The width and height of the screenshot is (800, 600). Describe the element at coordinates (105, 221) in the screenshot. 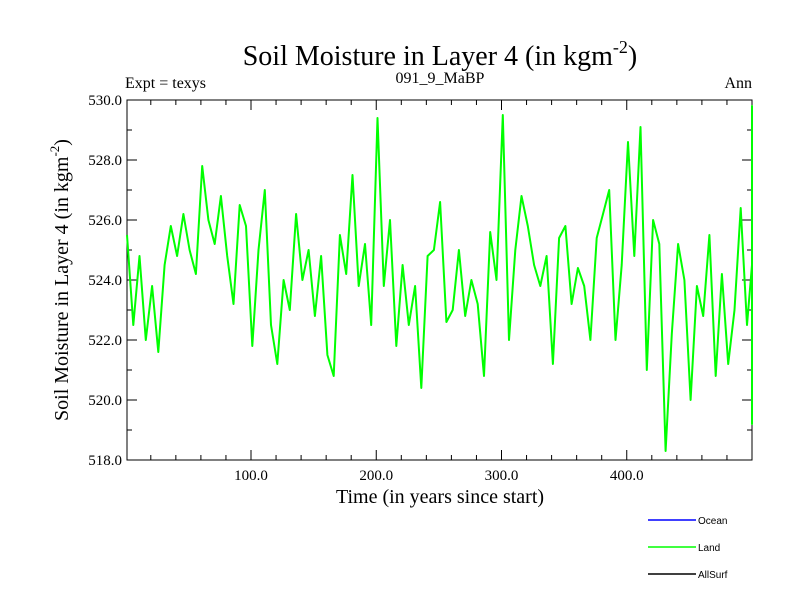

I see `y-tick-label: 526.0` at that location.